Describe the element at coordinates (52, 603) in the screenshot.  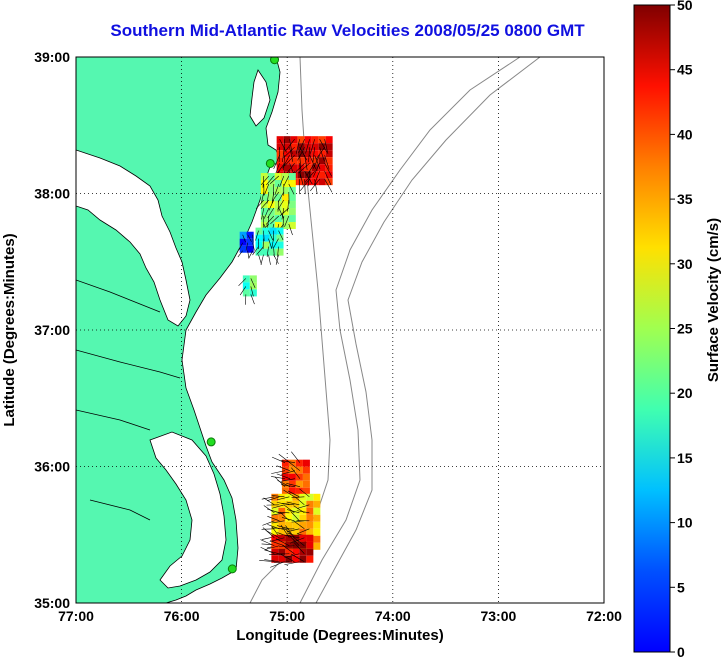
I see `y-tick-label: 35:00` at that location.